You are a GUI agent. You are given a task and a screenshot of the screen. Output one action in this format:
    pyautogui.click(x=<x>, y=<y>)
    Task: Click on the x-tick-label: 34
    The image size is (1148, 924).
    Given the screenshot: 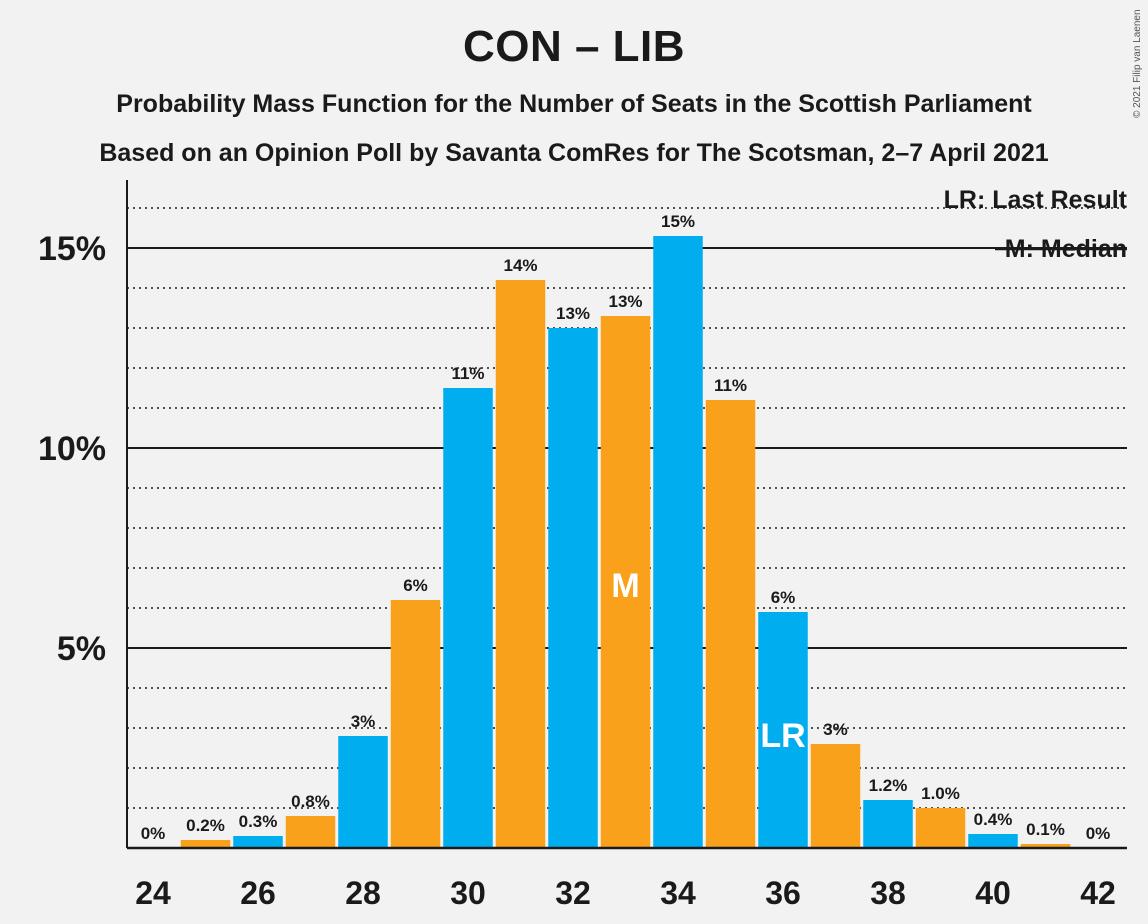 What is the action you would take?
    pyautogui.click(x=678, y=893)
    